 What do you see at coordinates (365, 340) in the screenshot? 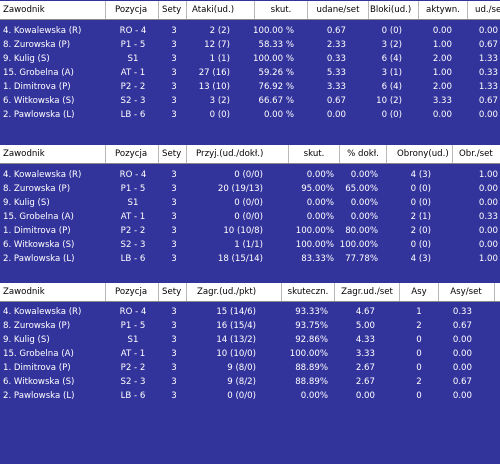
I see `serves-per-set: 4.33` at bounding box center [365, 340].